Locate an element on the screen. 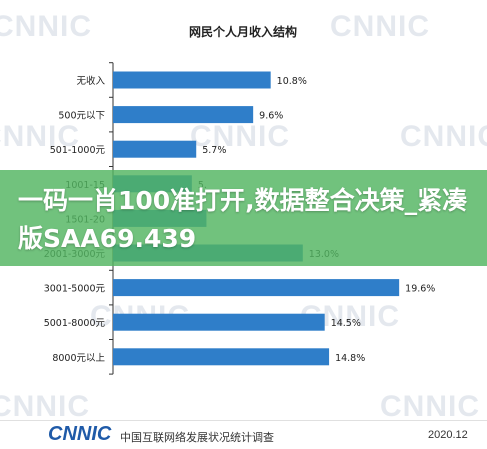  value-label: 14.8% is located at coordinates (350, 358).